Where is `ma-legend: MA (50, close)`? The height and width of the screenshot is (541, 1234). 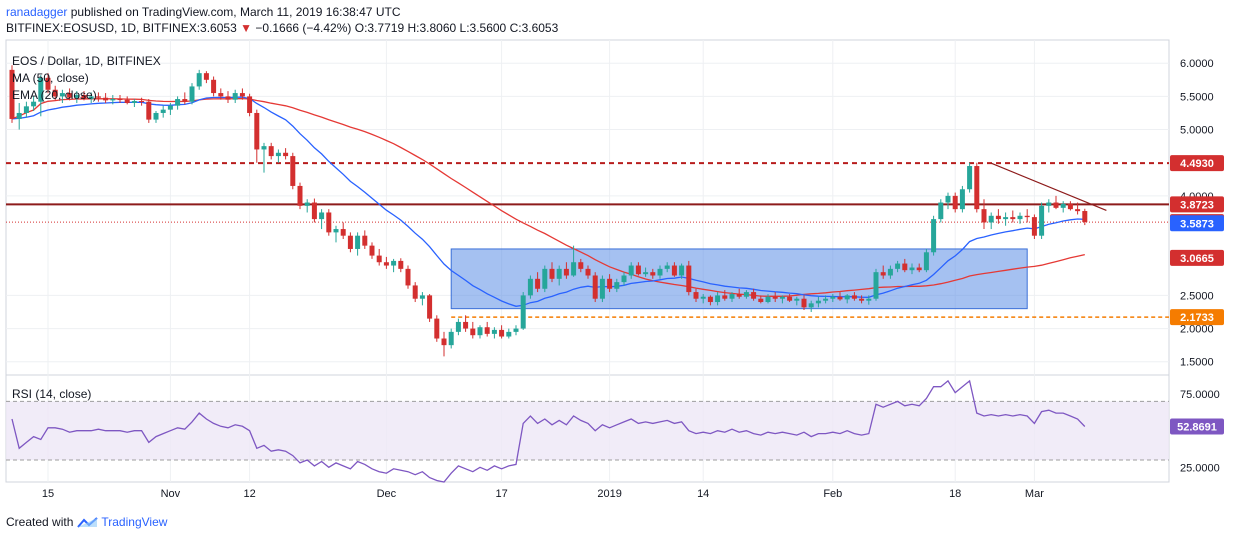
ma-legend: MA (50, close) is located at coordinates (50, 78).